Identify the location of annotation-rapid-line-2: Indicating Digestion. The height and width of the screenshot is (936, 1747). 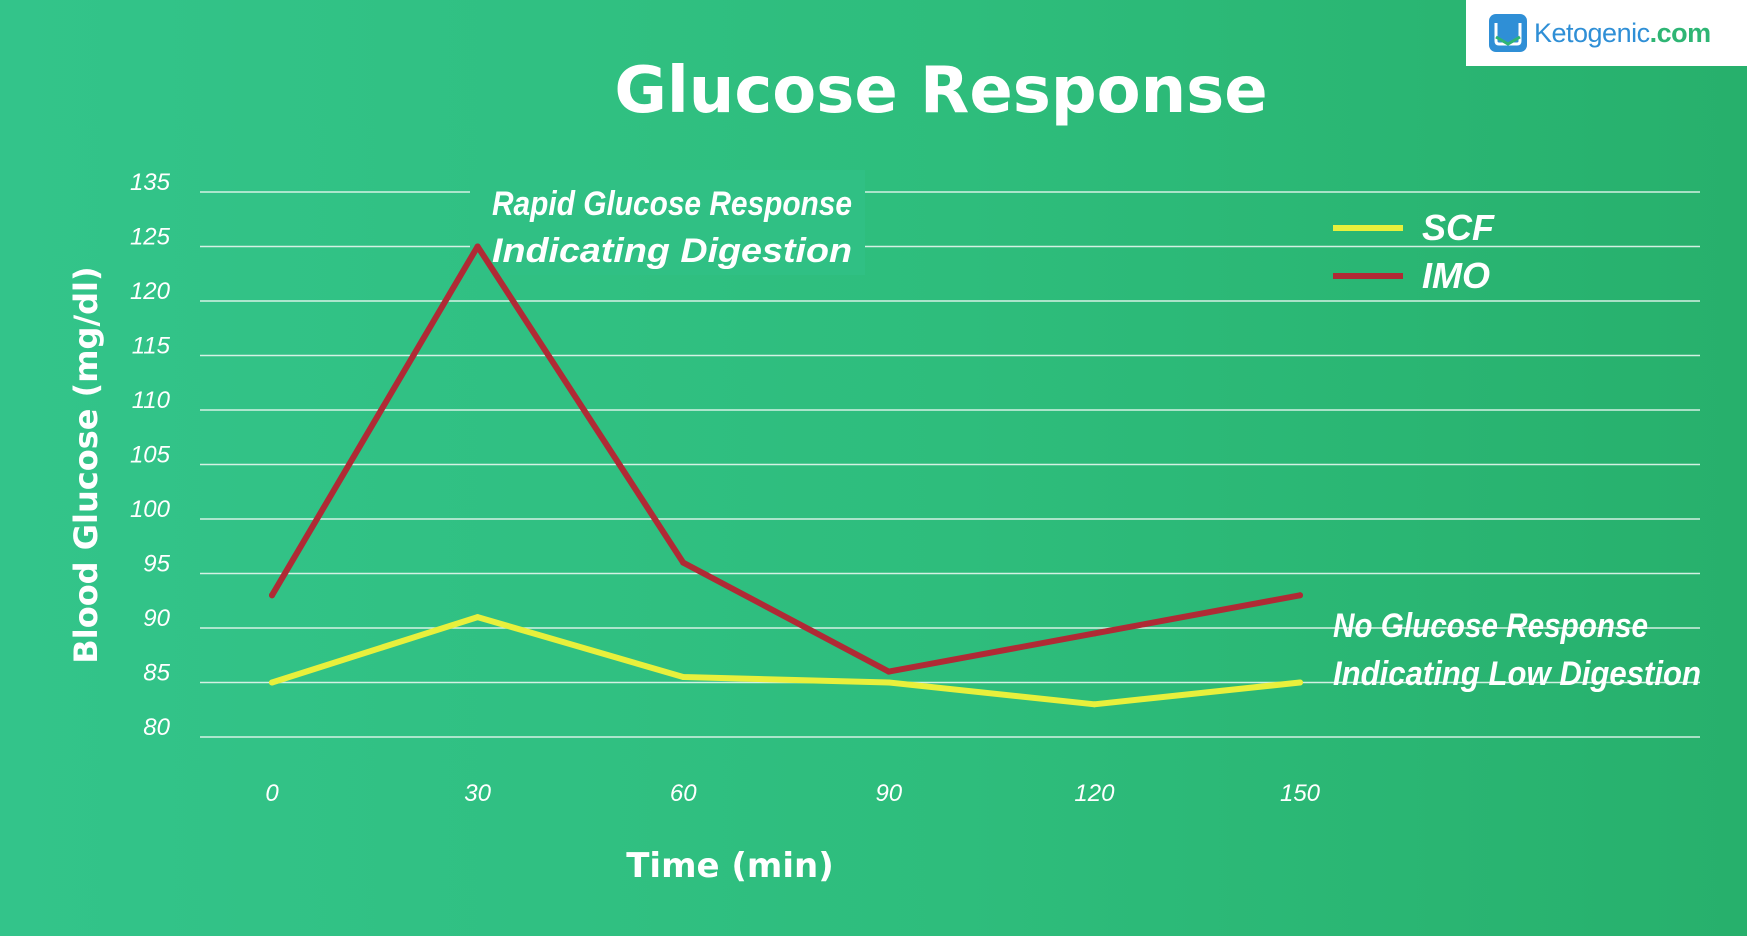
(672, 251).